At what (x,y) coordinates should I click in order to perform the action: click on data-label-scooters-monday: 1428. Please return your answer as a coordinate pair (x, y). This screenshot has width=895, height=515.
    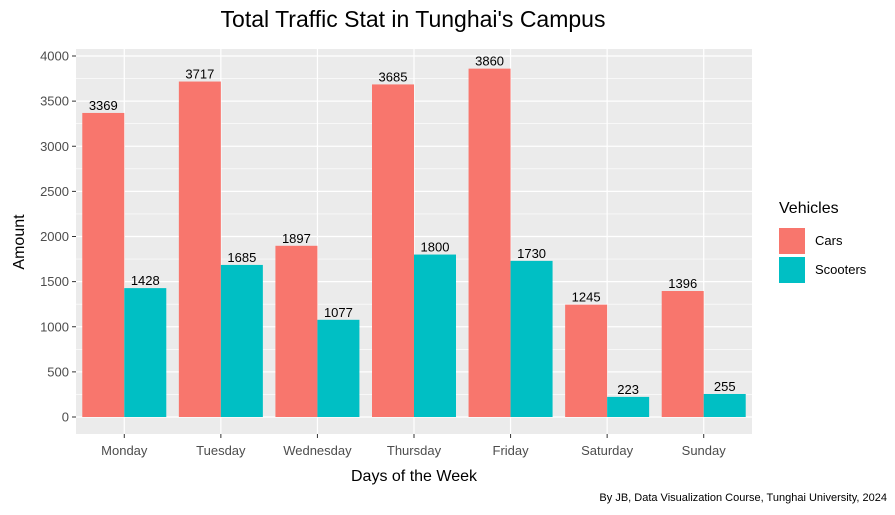
    Looking at the image, I should click on (145, 280).